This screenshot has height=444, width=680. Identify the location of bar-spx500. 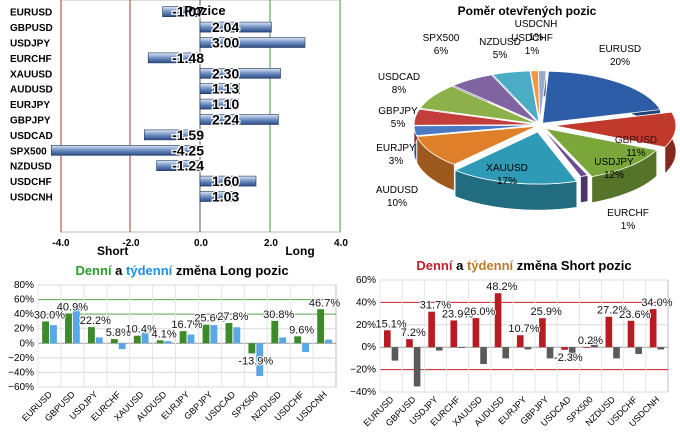
(125, 150).